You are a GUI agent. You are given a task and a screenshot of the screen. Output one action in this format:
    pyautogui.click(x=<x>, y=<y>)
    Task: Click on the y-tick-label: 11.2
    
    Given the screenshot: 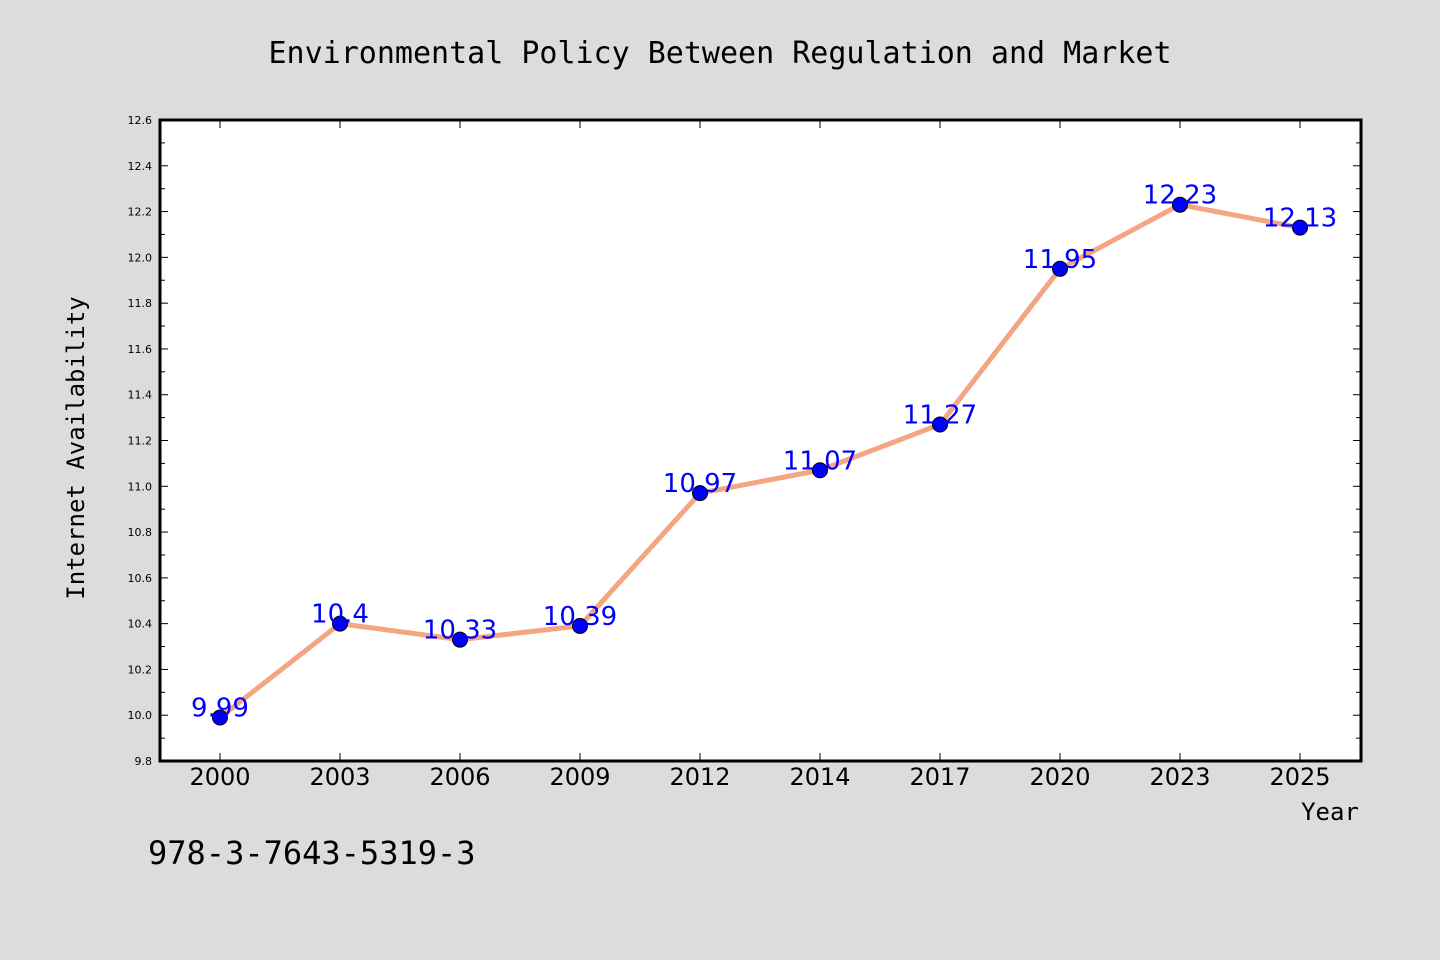 What is the action you would take?
    pyautogui.click(x=140, y=441)
    